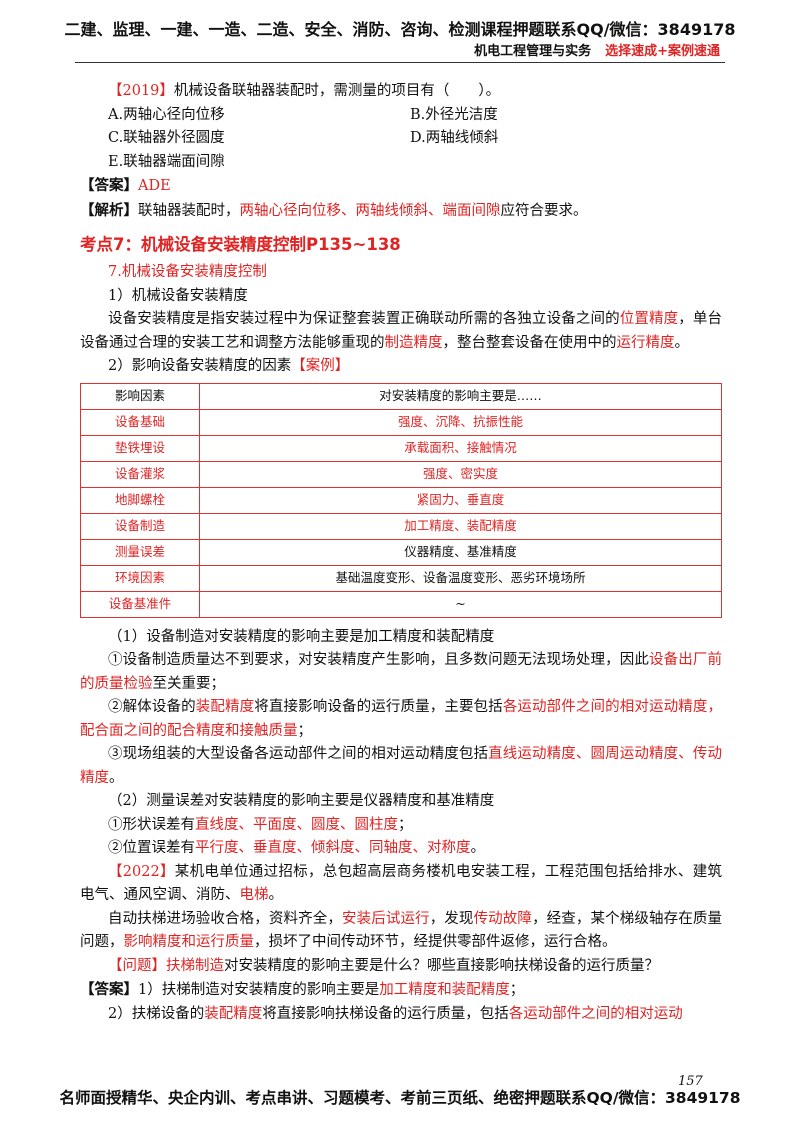 This screenshot has height=1124, width=800. I want to click on text-run: ，单台设备通过合理的安装工艺和调整方法能够重现的, so click(401, 331).